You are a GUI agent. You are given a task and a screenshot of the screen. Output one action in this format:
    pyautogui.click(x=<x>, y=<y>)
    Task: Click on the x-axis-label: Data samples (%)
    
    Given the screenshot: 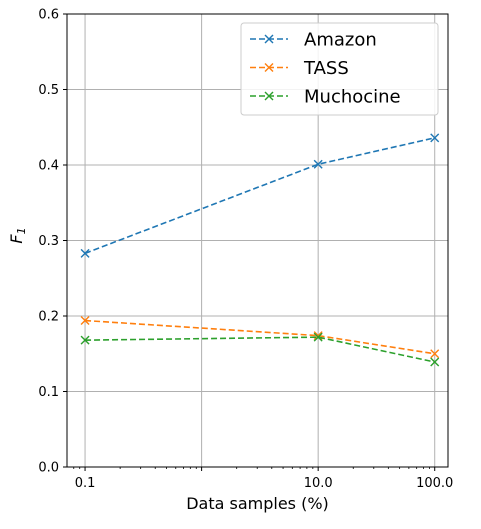 What is the action you would take?
    pyautogui.click(x=257, y=503)
    